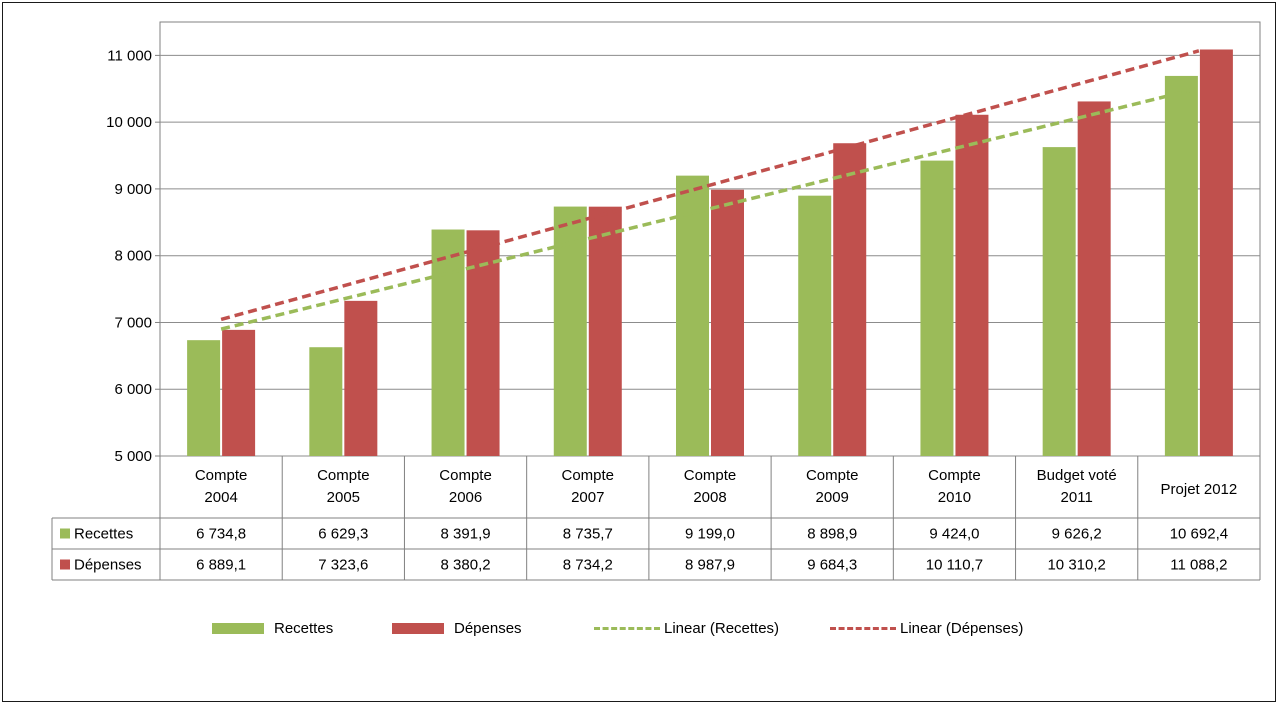 This screenshot has height=702, width=1279. What do you see at coordinates (1199, 534) in the screenshot?
I see `table-cell-value: 10 692,4` at bounding box center [1199, 534].